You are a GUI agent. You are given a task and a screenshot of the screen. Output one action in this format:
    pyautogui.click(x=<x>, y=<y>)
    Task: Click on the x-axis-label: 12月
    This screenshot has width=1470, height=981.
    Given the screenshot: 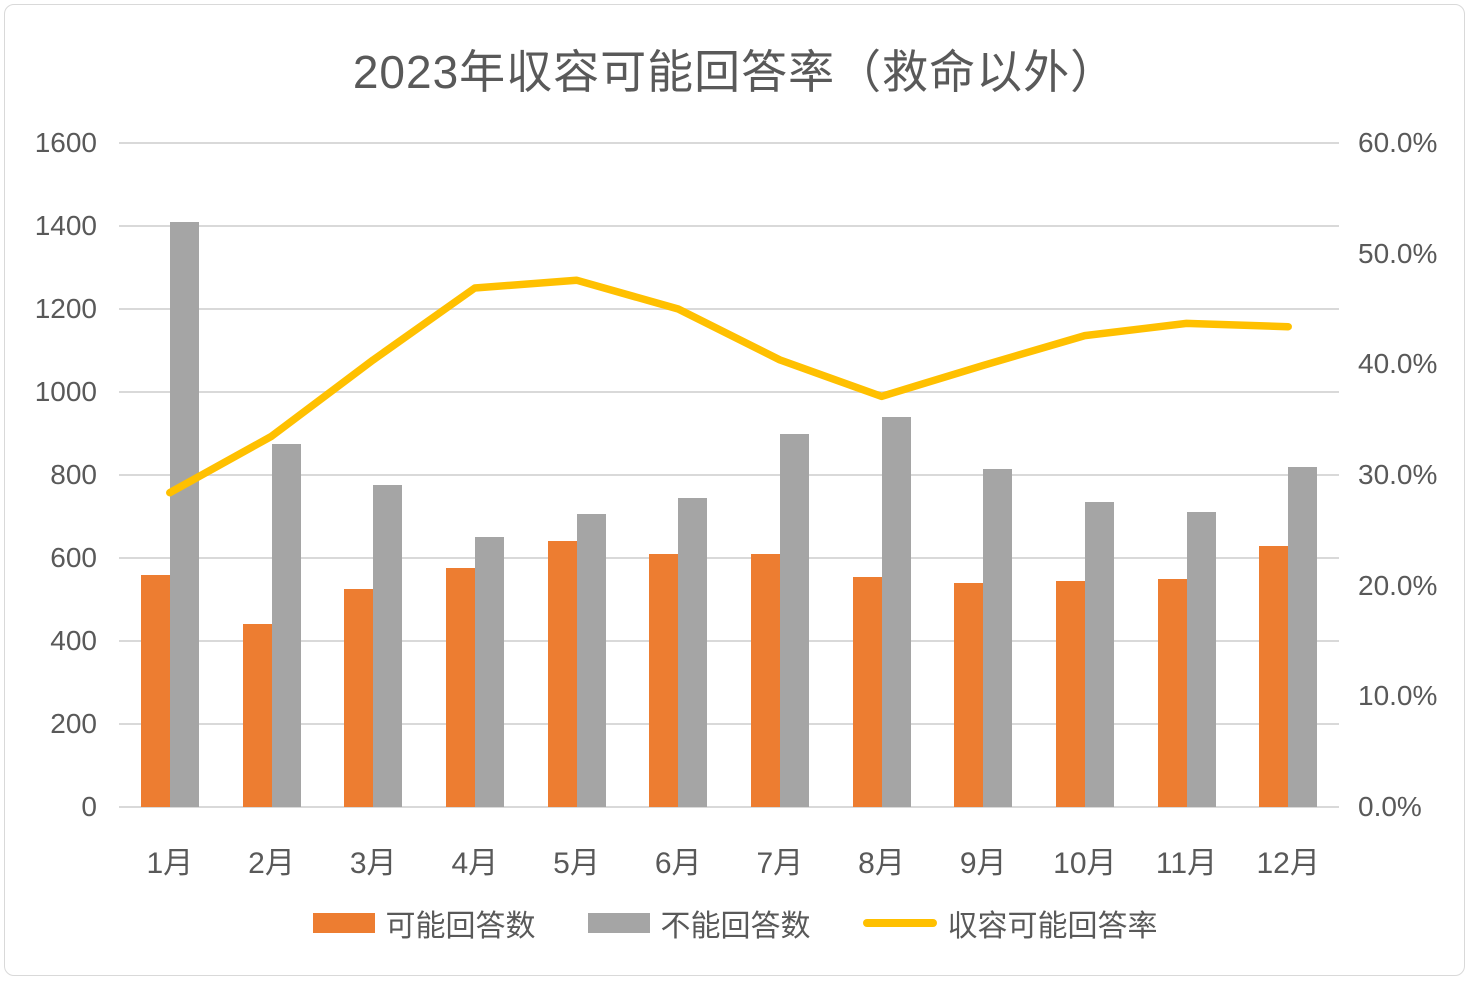 What is the action you would take?
    pyautogui.click(x=1288, y=863)
    